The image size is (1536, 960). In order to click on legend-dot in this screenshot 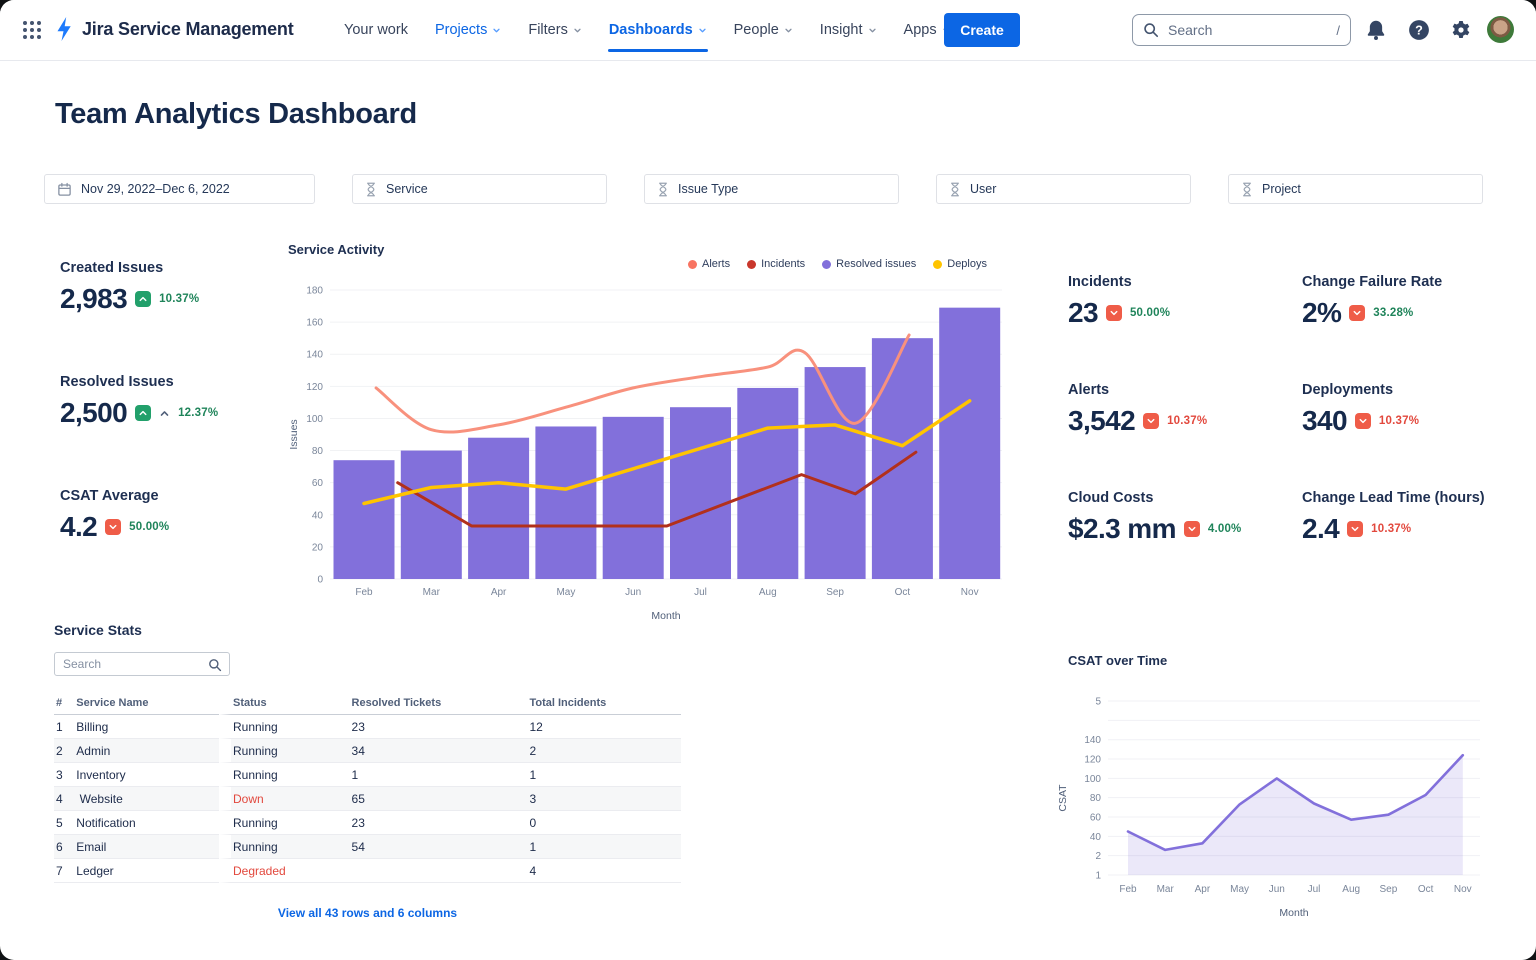, I will do `click(827, 264)`.